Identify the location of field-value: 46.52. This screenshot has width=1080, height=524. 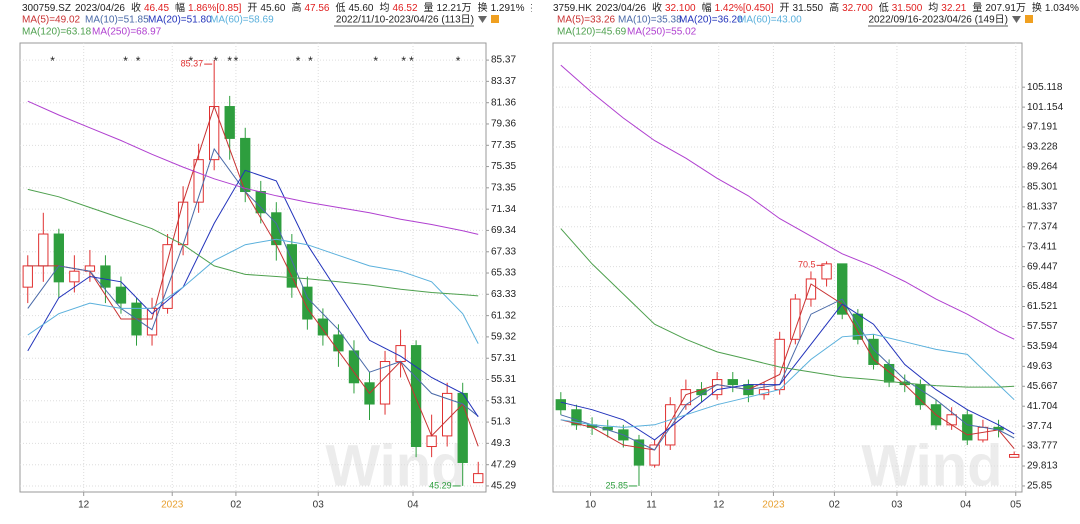
(405, 8).